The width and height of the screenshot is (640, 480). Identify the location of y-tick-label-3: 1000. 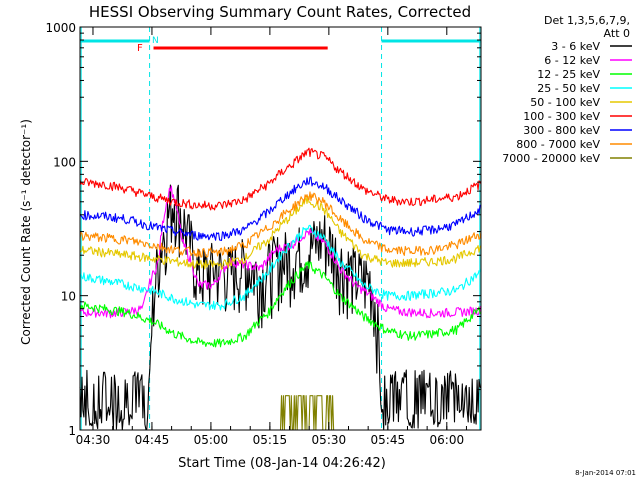
(60, 28).